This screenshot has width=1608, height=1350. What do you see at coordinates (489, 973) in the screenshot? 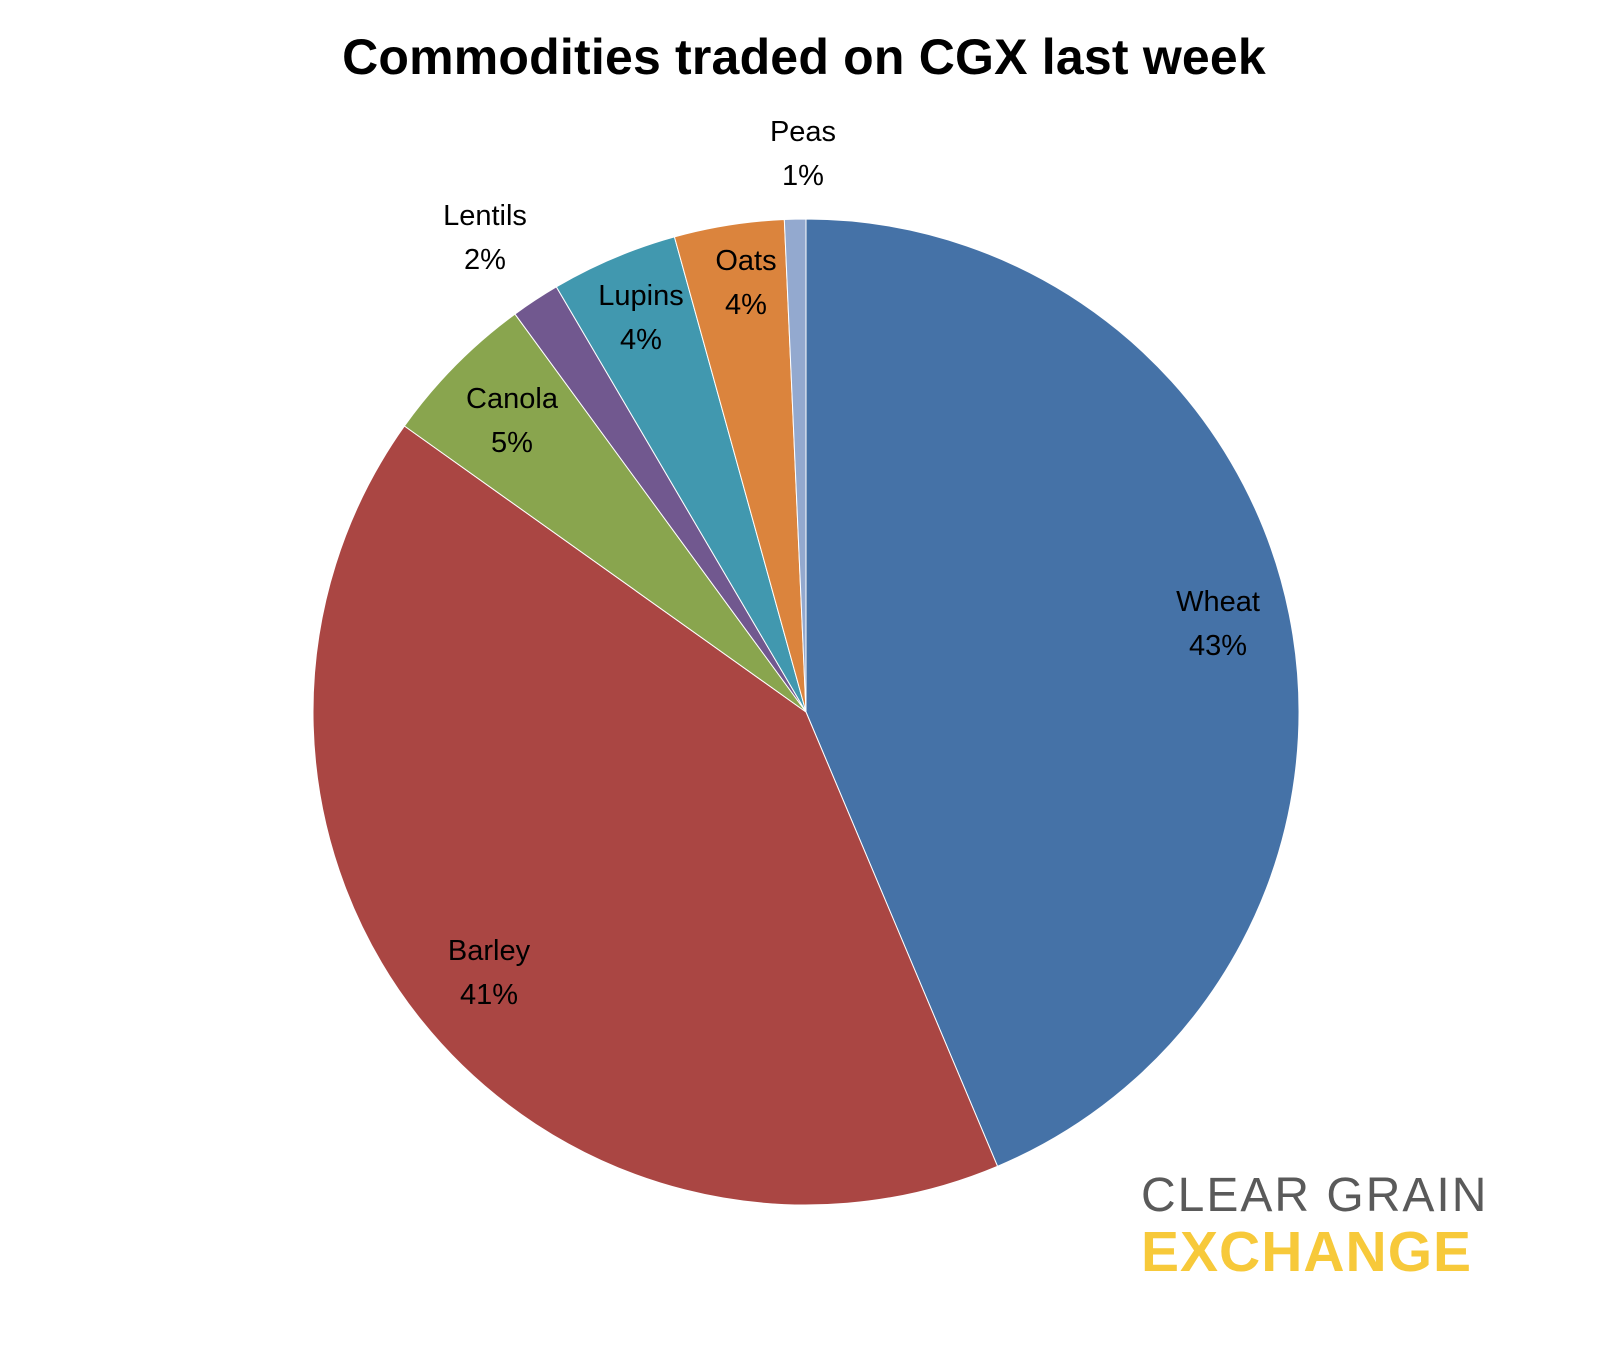
I see `slice-label-barley: Barley 41%` at bounding box center [489, 973].